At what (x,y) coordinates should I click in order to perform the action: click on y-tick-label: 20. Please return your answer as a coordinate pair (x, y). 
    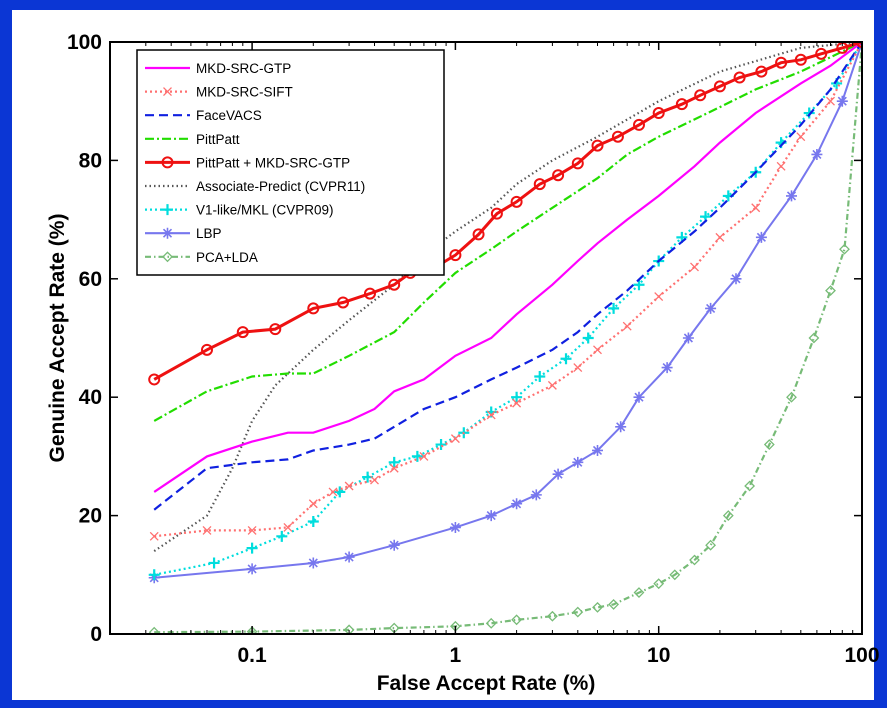
    Looking at the image, I should click on (90, 516).